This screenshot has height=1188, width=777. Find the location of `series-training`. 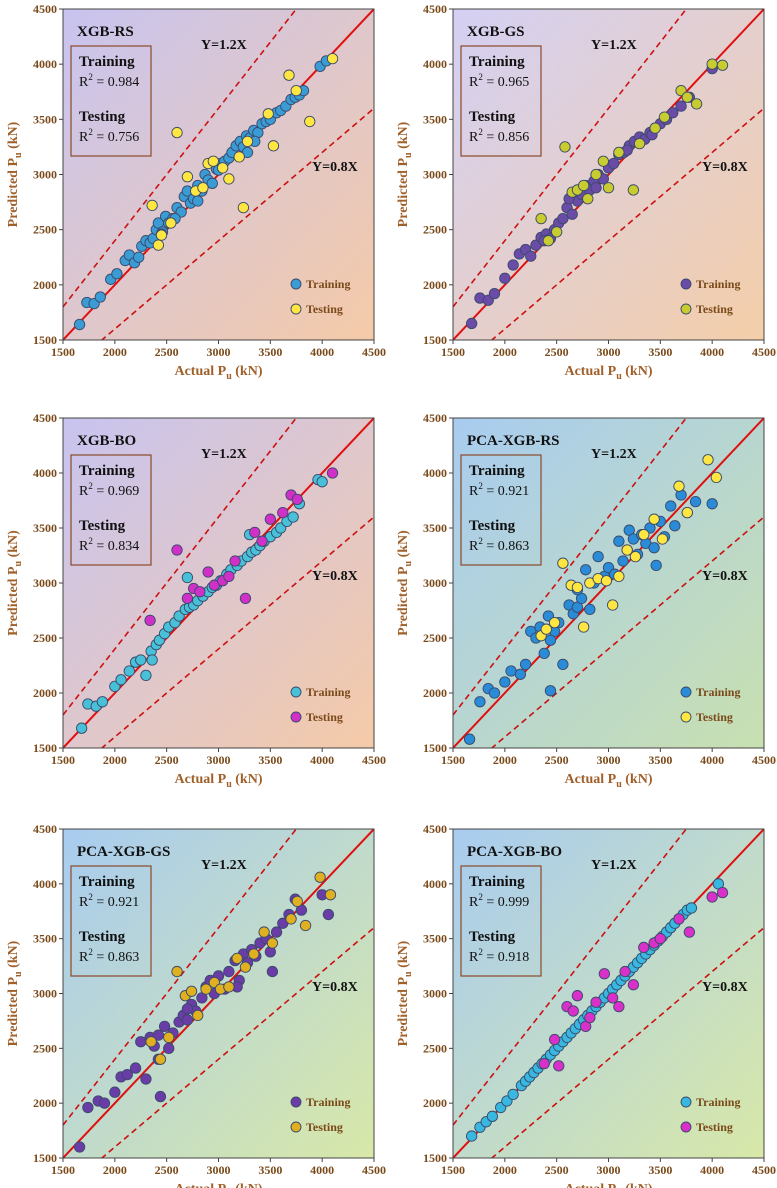

series-training is located at coordinates (595, 1010).